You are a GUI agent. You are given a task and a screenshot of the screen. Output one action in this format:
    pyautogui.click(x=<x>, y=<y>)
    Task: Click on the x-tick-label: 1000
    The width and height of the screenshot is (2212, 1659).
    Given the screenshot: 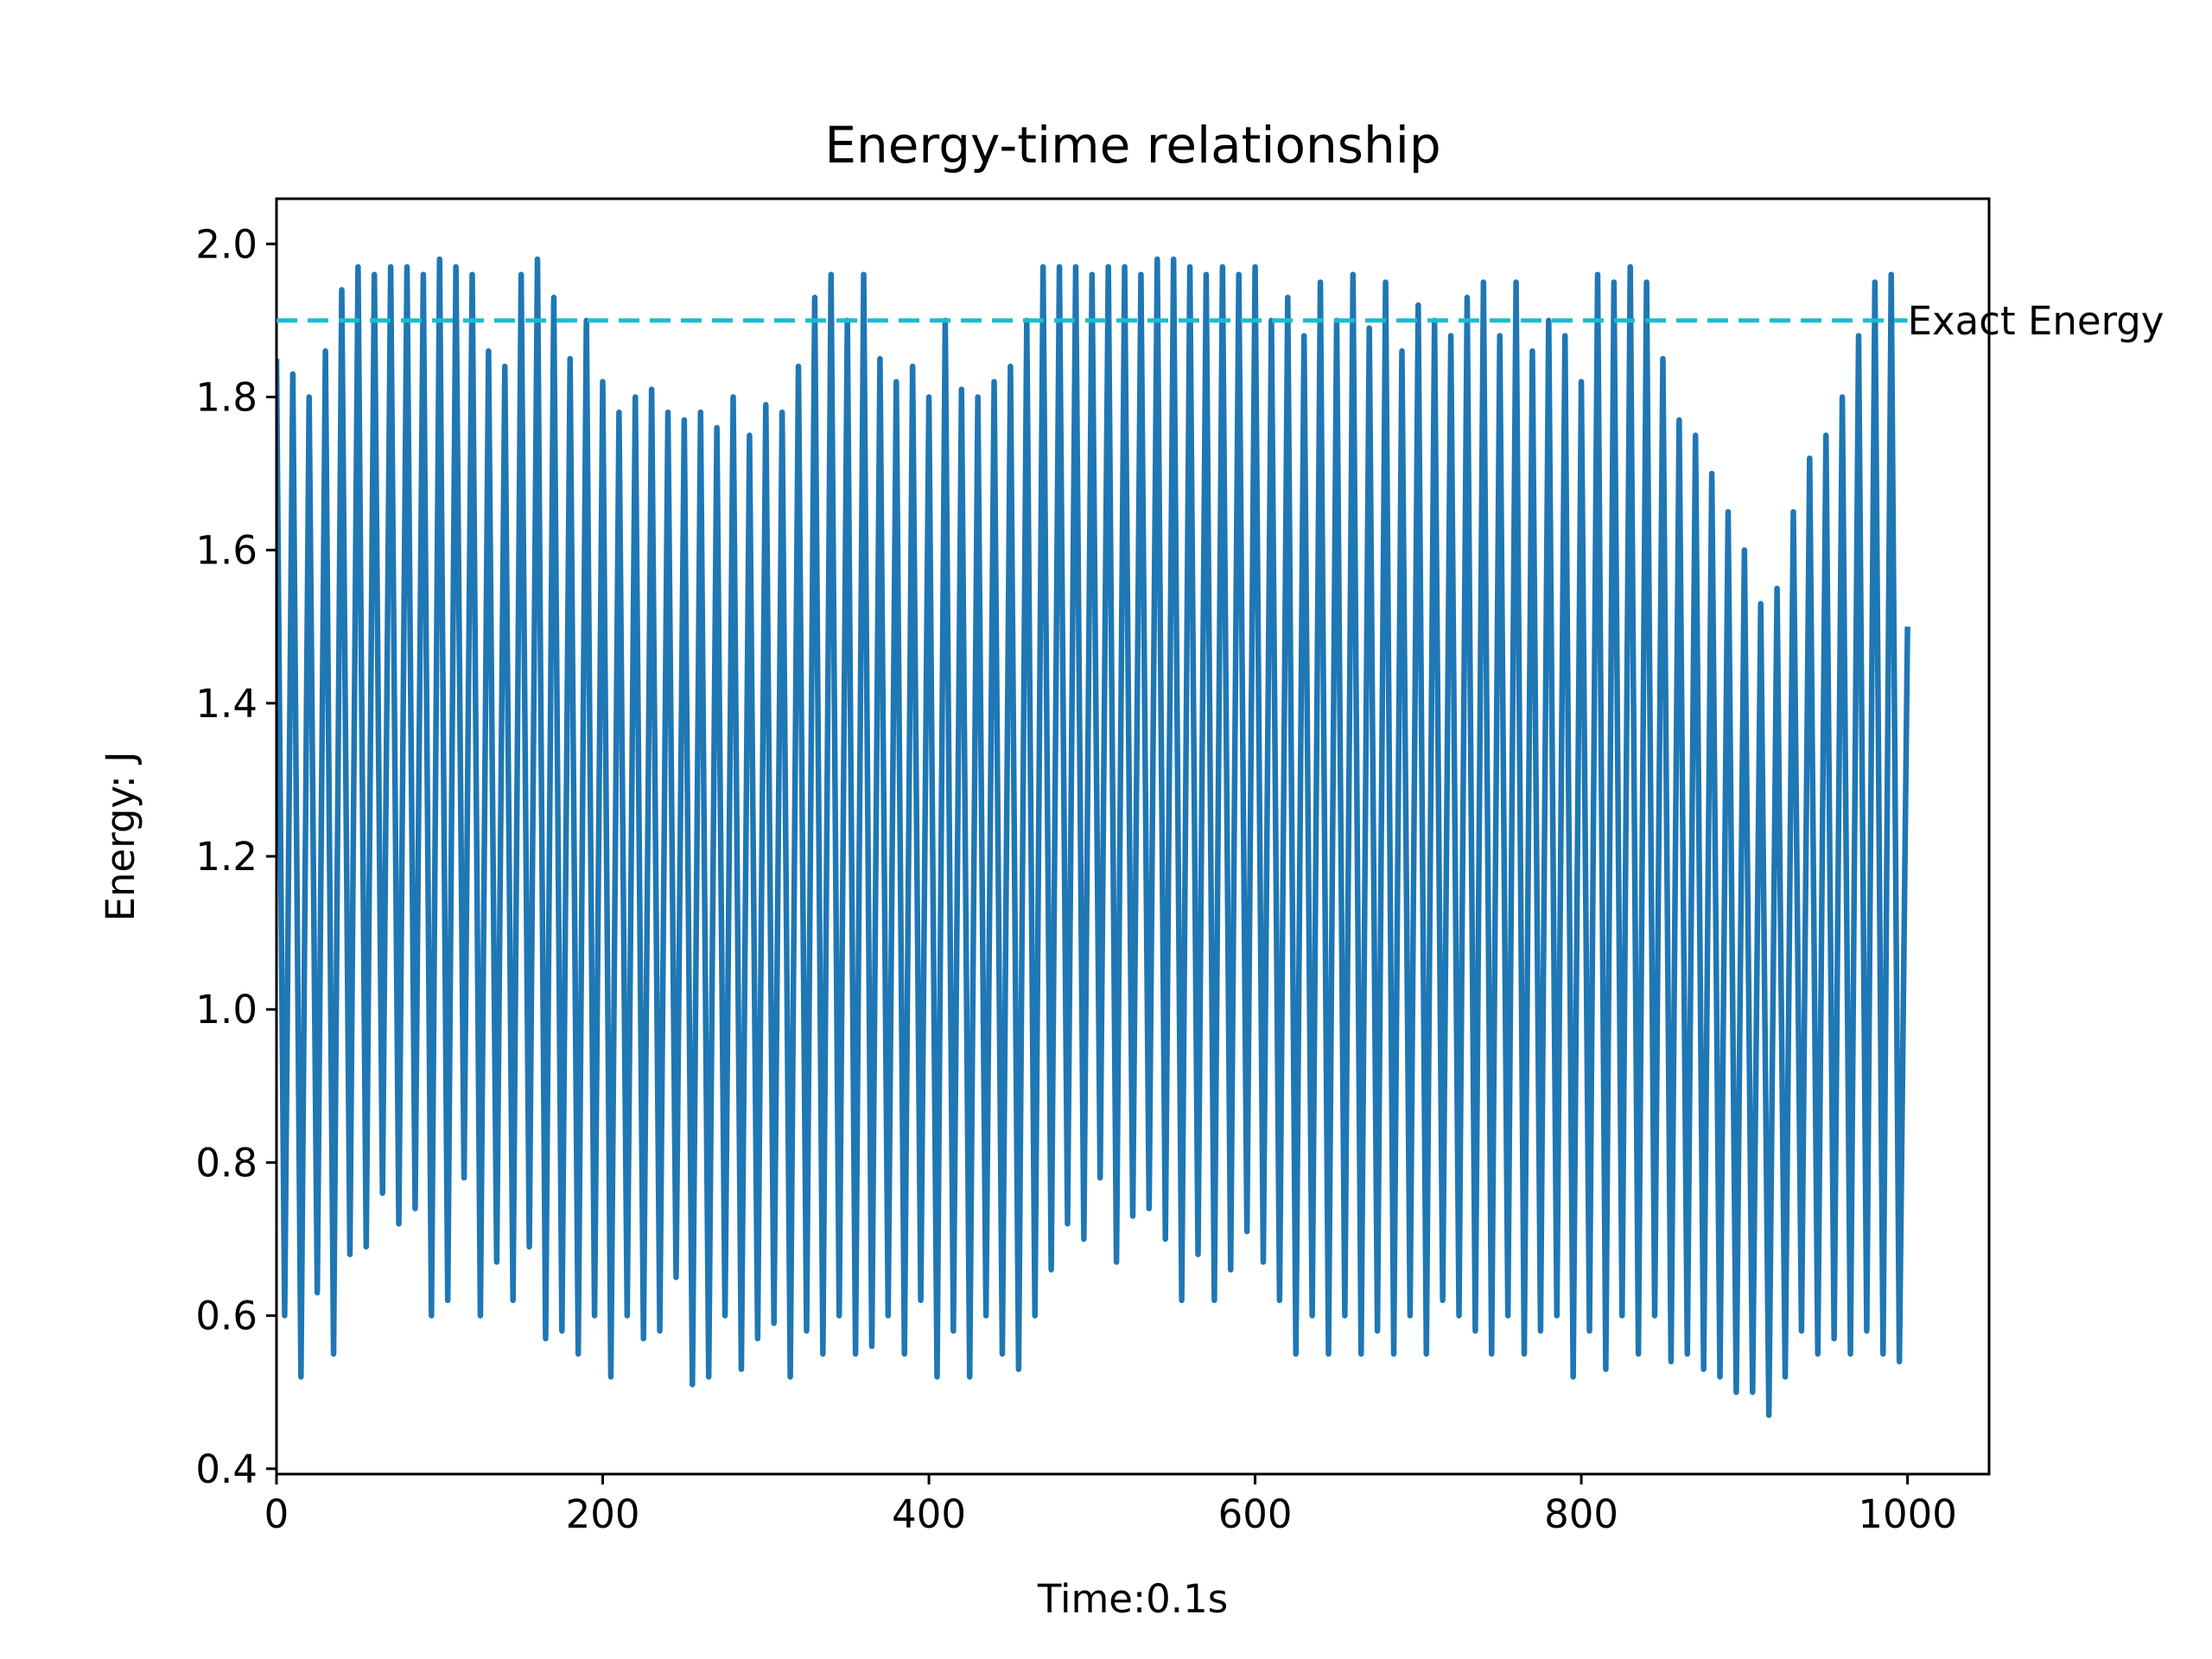 What is the action you would take?
    pyautogui.click(x=1908, y=1514)
    